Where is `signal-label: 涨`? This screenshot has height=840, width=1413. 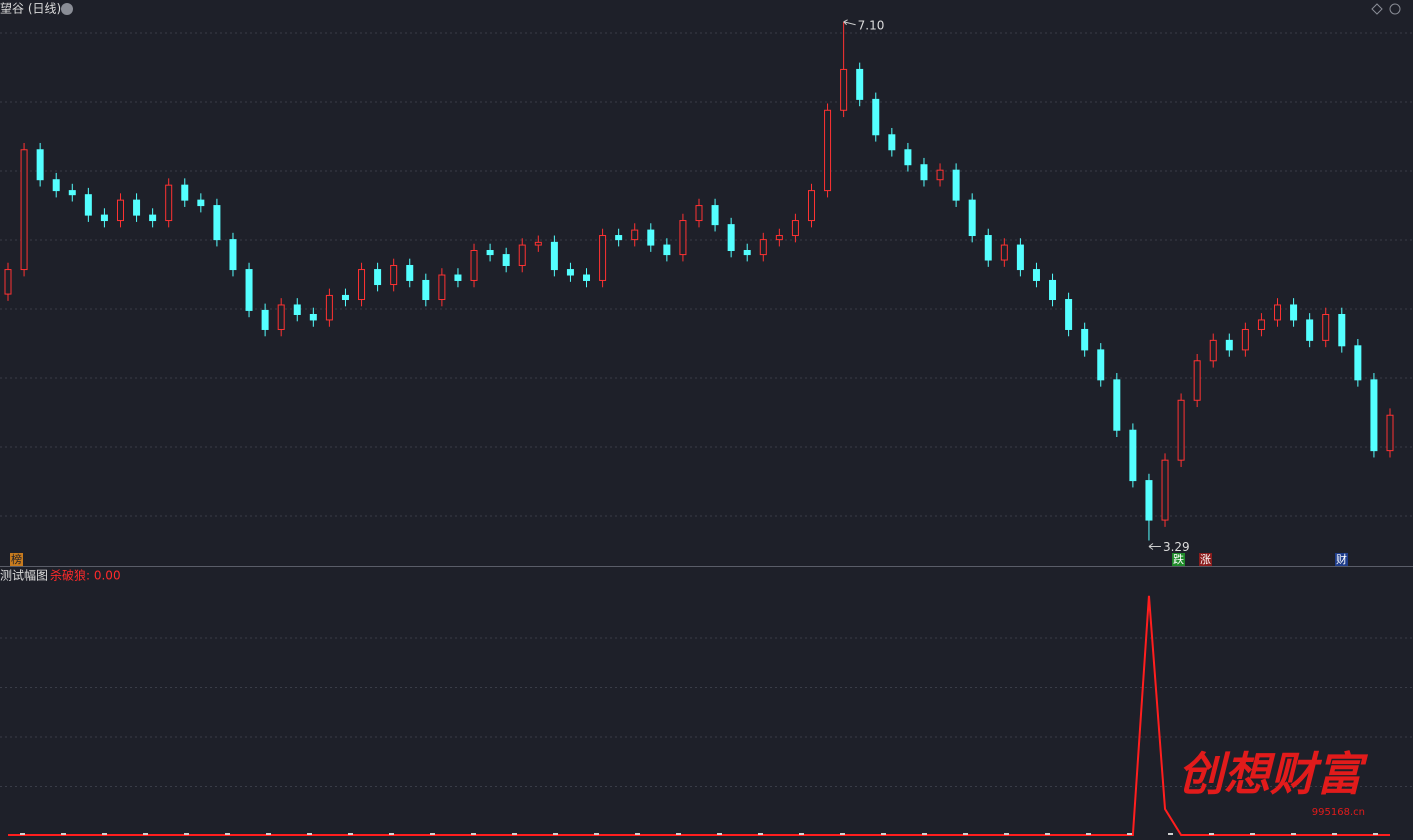
signal-label: 涨 is located at coordinates (1205, 559).